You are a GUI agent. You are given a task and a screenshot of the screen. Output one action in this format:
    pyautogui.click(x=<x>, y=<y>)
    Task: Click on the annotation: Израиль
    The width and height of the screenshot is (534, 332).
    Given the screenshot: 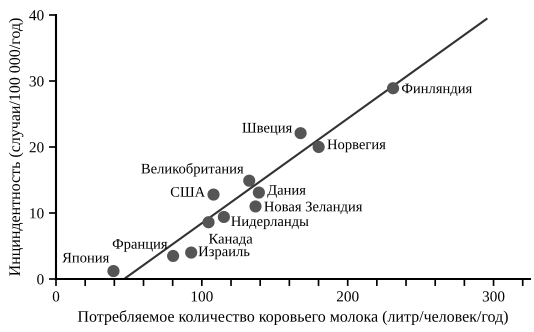 What is the action you would take?
    pyautogui.click(x=224, y=253)
    